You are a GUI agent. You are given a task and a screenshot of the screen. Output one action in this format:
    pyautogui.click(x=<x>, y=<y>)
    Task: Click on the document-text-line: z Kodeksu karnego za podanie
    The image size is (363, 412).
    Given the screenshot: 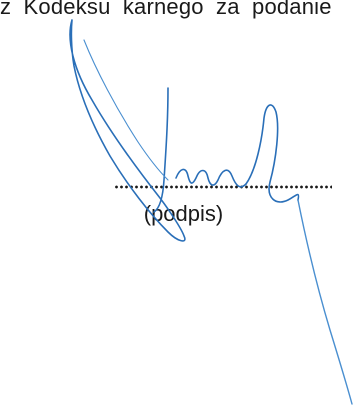 What is the action you would take?
    pyautogui.click(x=166, y=9)
    